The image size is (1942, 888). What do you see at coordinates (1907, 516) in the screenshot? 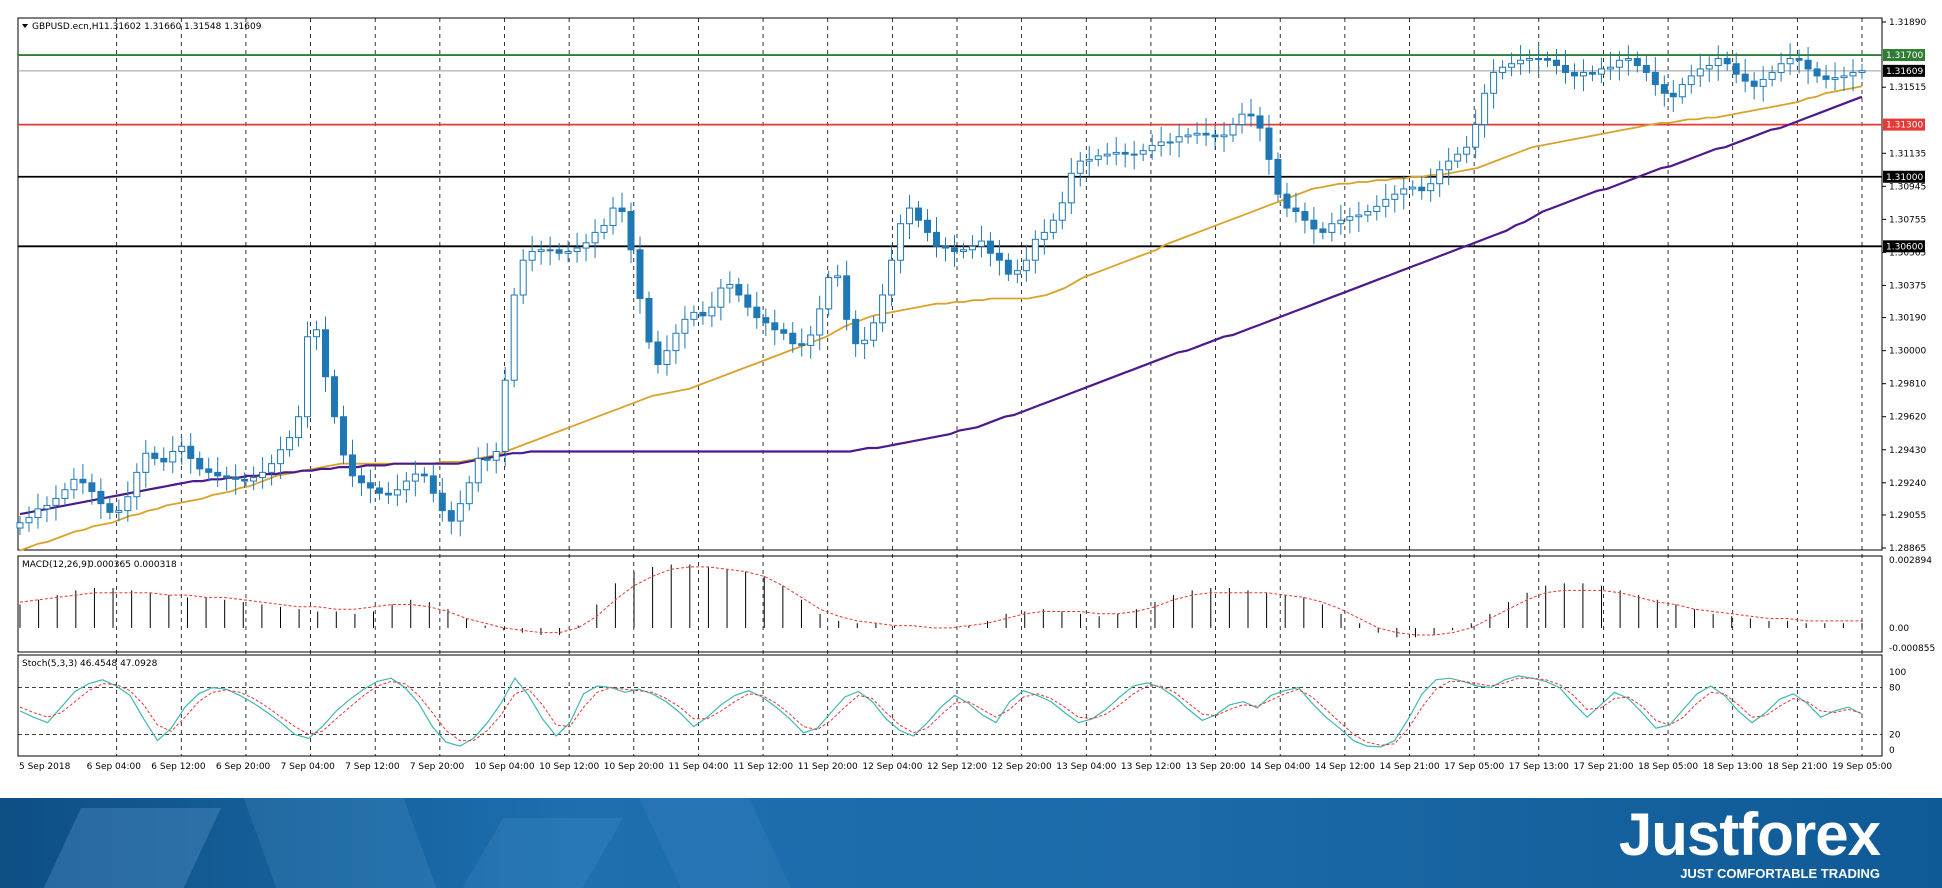
I see `price-tick-label: 1.29055` at bounding box center [1907, 516].